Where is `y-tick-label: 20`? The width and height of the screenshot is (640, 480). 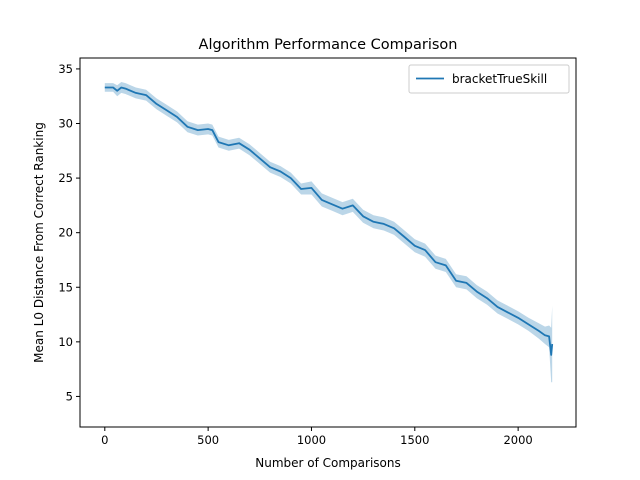 y-tick-label: 20 is located at coordinates (65, 233).